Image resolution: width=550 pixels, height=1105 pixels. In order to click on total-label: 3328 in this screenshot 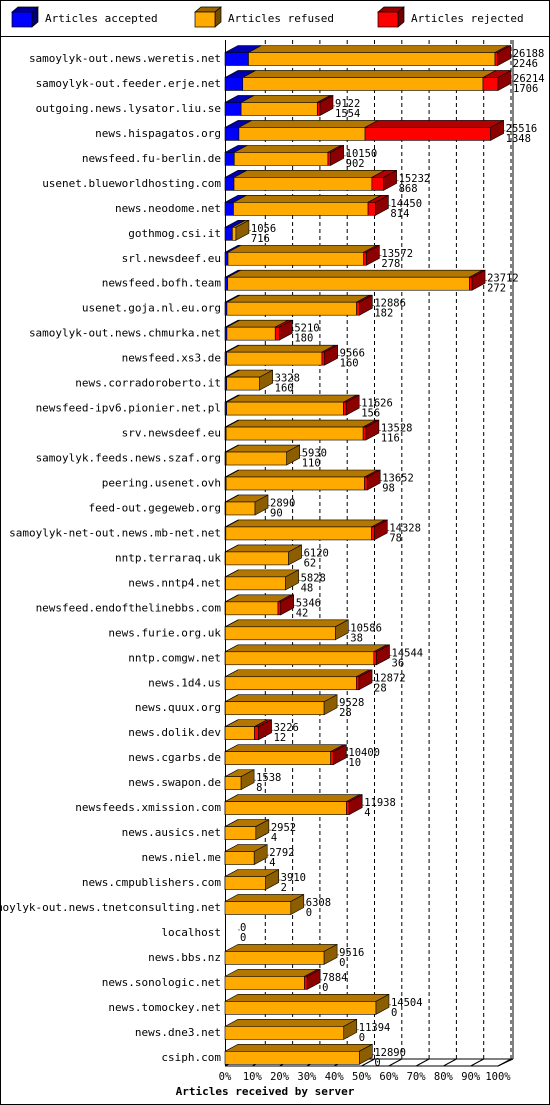, I will do `click(287, 379)`.